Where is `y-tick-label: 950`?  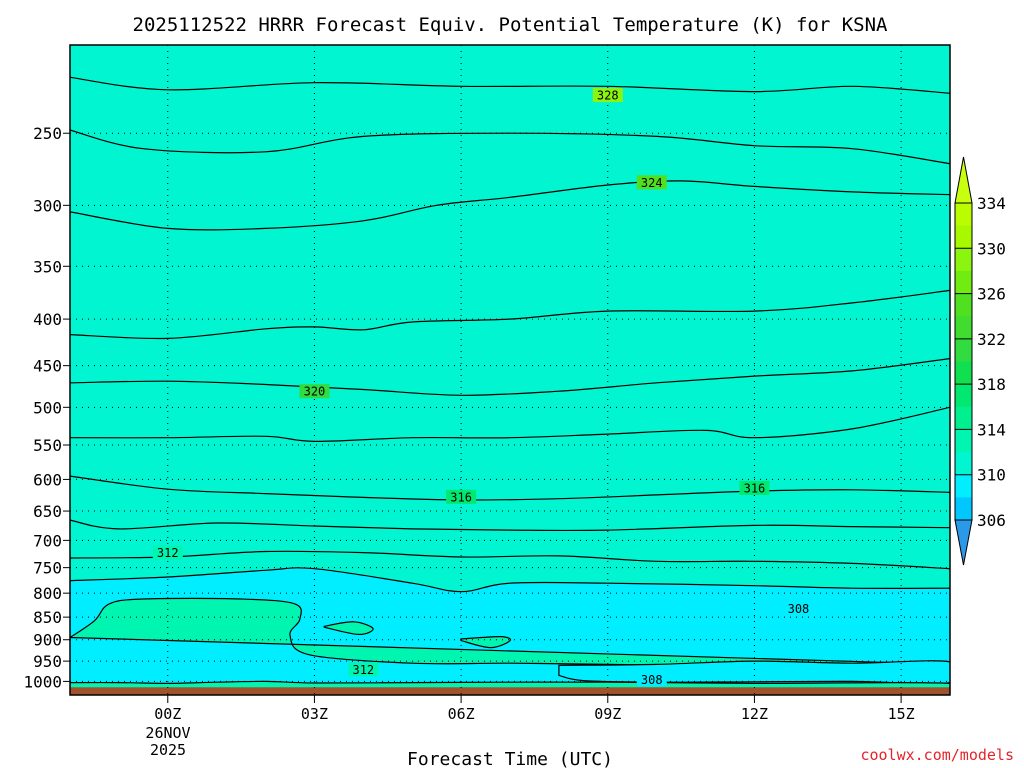
y-tick-label: 950 is located at coordinates (47, 661).